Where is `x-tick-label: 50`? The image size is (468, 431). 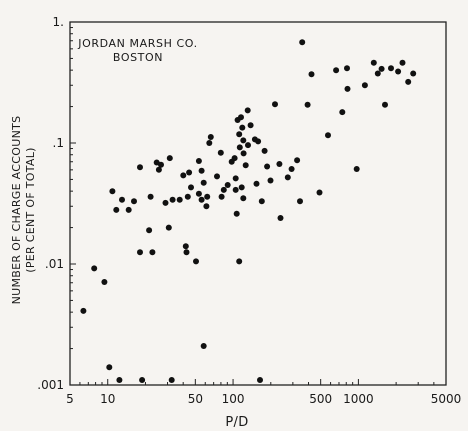
x-tick-label: 50 is located at coordinates (195, 399).